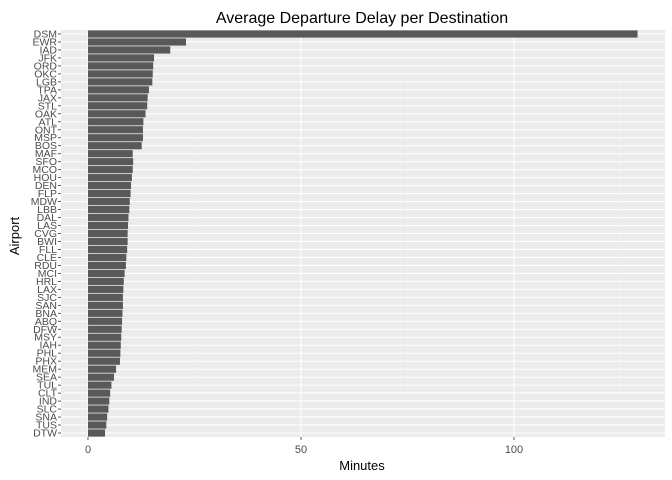 This screenshot has height=480, width=672. I want to click on y-tick-label-phx: PHX, so click(46, 362).